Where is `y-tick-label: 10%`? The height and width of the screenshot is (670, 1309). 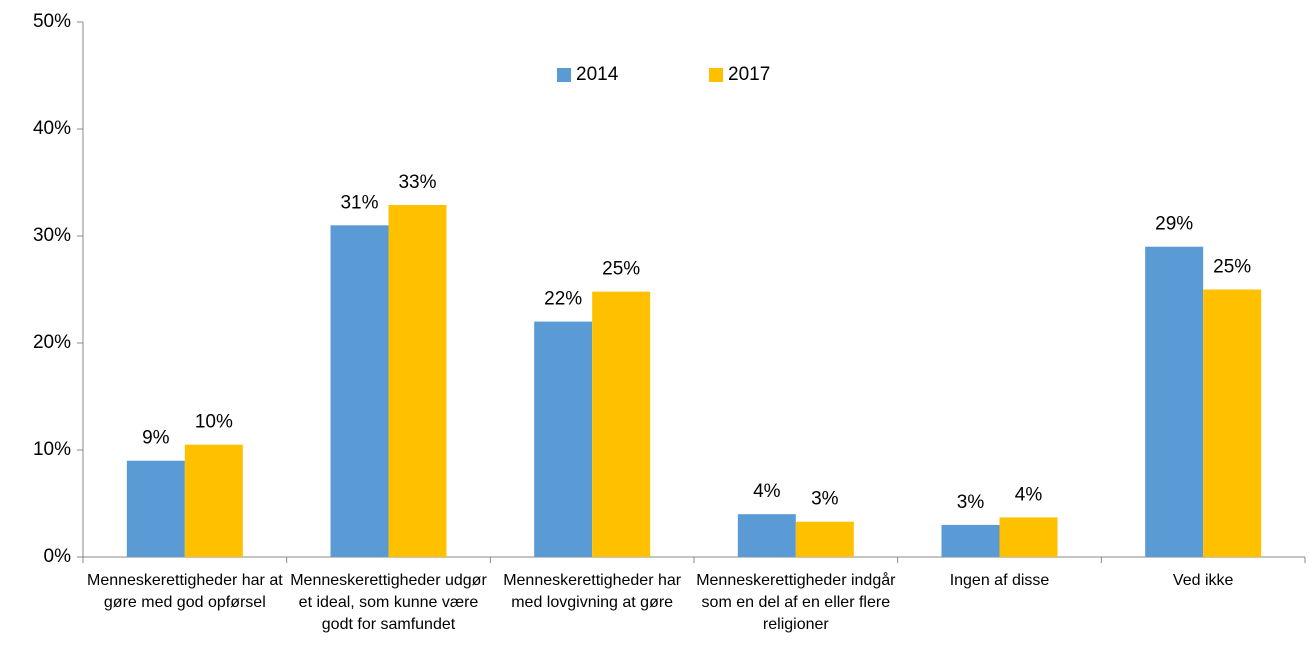
y-tick-label: 10% is located at coordinates (52, 449).